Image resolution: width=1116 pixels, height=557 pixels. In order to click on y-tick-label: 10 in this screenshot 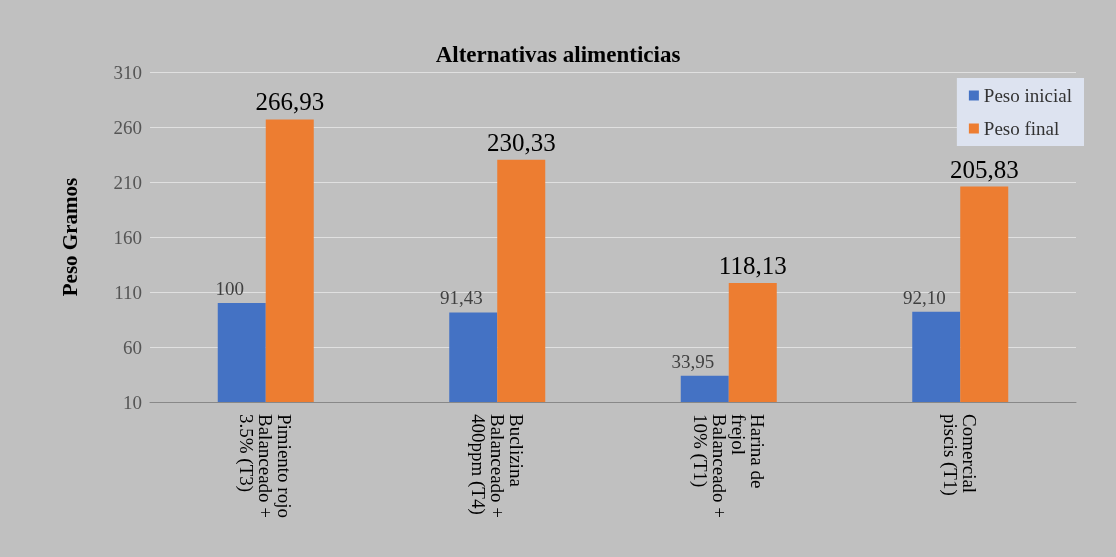, I will do `click(132, 402)`.